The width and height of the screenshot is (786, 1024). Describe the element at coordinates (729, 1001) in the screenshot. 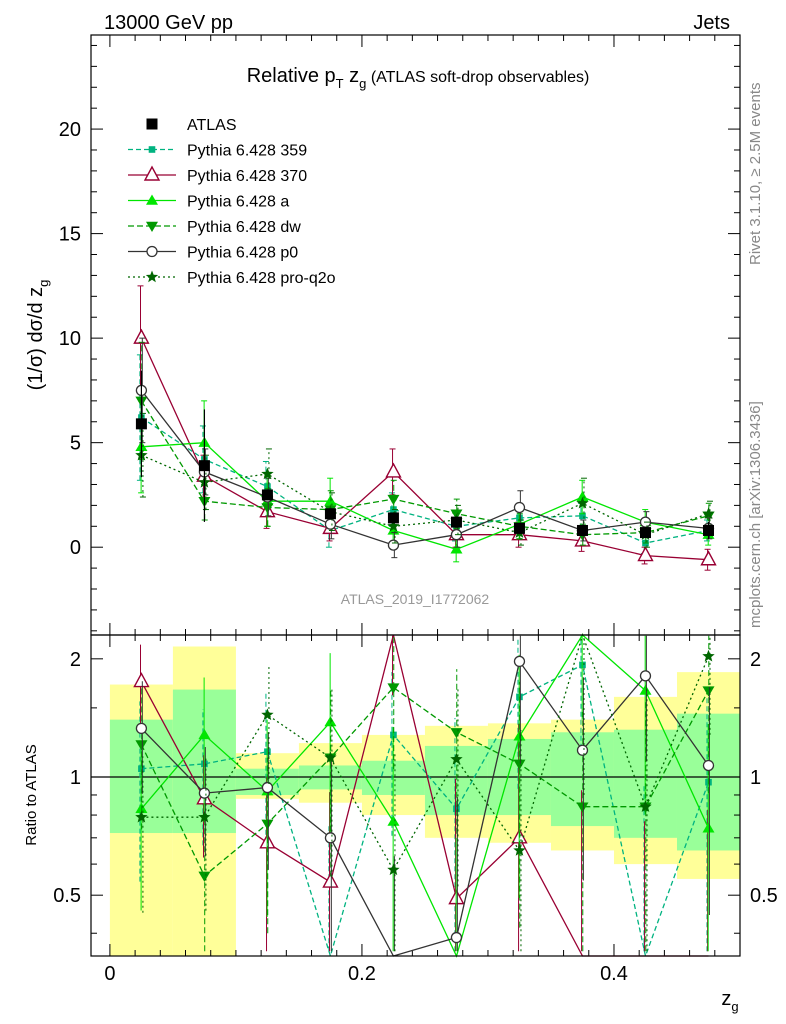

I see `x-axis-label: zg` at that location.